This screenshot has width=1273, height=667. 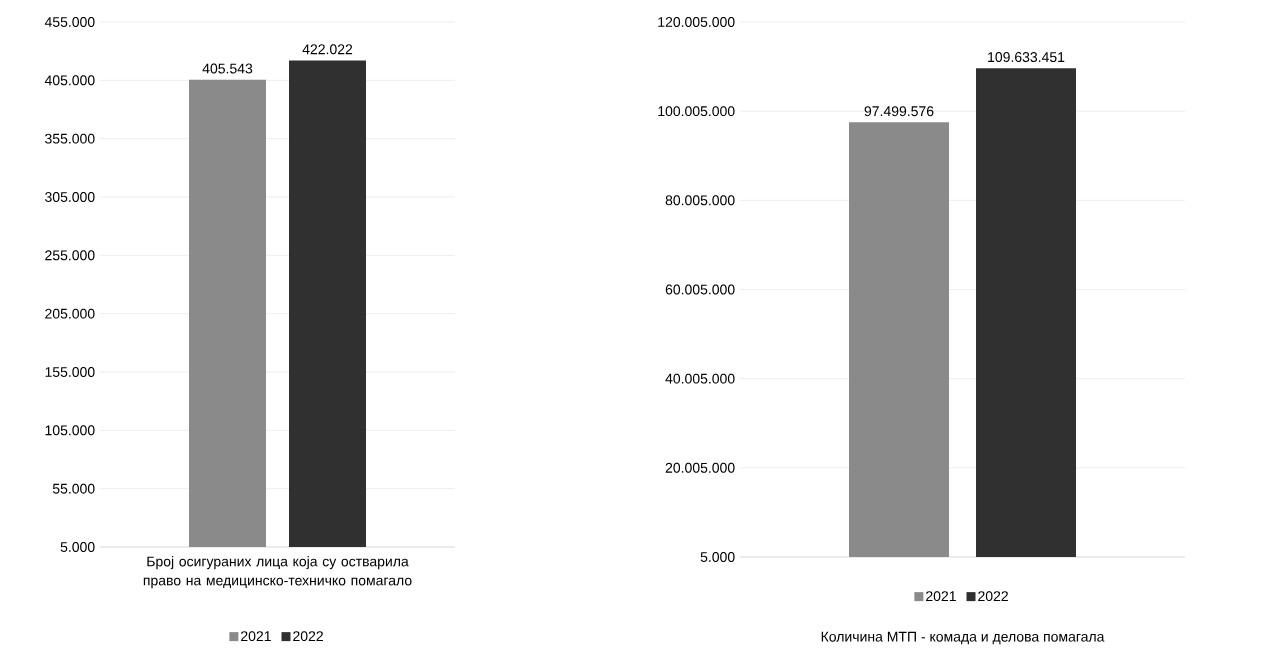 What do you see at coordinates (70, 197) in the screenshot?
I see `y-tick-label: 305.000` at bounding box center [70, 197].